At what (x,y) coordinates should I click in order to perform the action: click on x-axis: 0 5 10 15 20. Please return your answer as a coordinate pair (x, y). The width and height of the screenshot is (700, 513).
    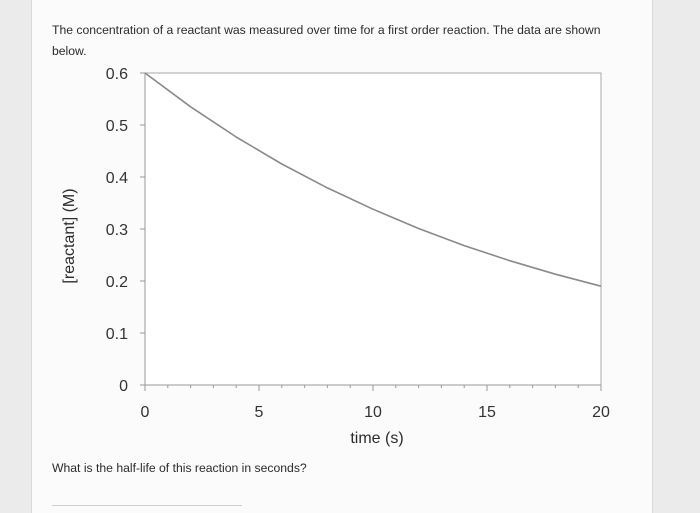
    Looking at the image, I should click on (375, 402).